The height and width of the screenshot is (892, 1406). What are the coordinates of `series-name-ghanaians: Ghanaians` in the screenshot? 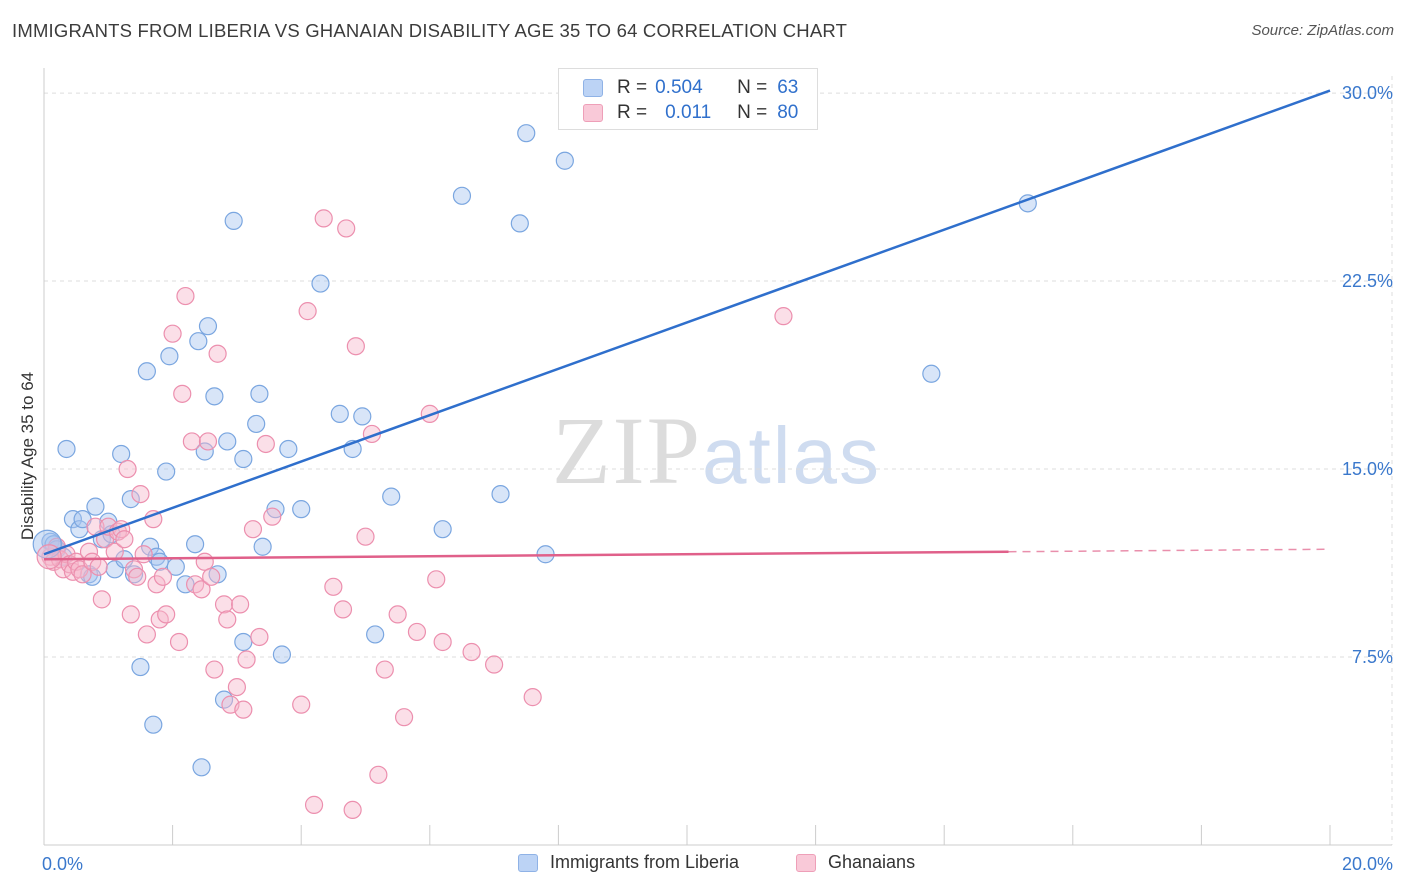 It's located at (872, 862).